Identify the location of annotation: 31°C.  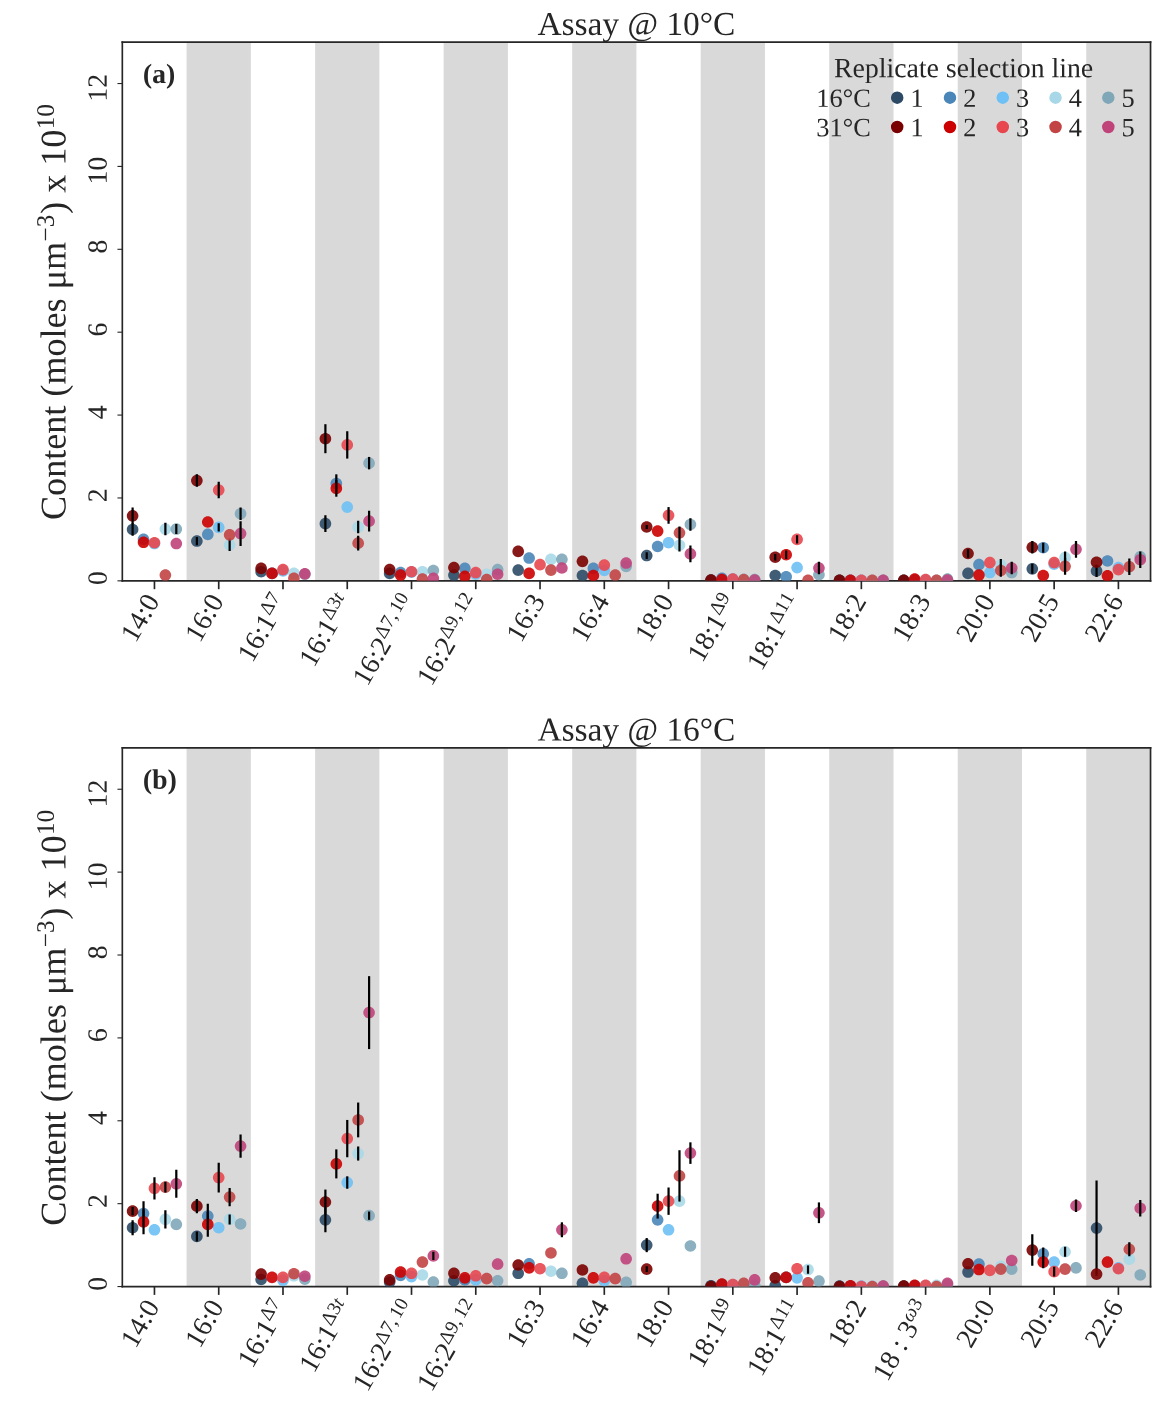
(843, 127).